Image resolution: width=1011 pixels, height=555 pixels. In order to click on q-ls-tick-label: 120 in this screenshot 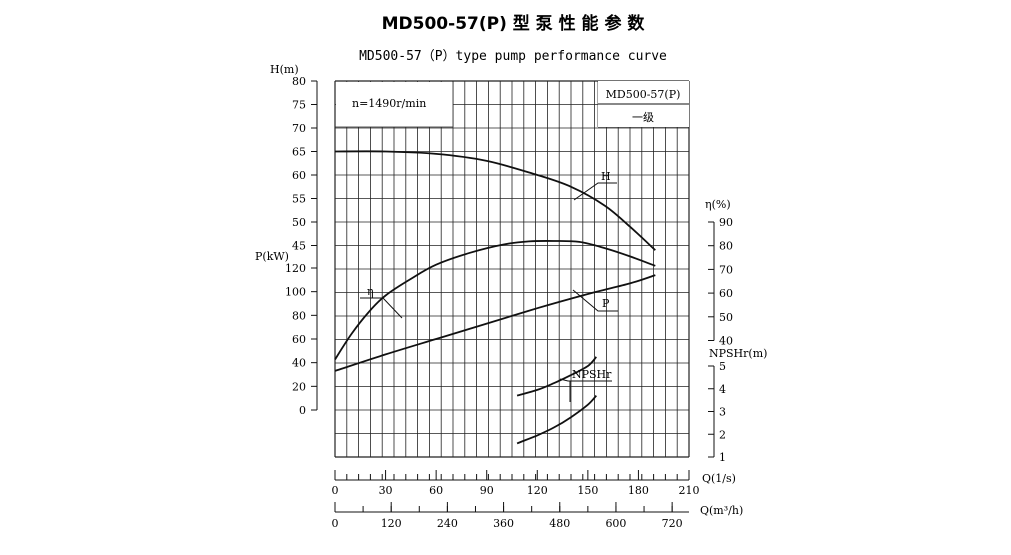, I will do `click(537, 490)`.